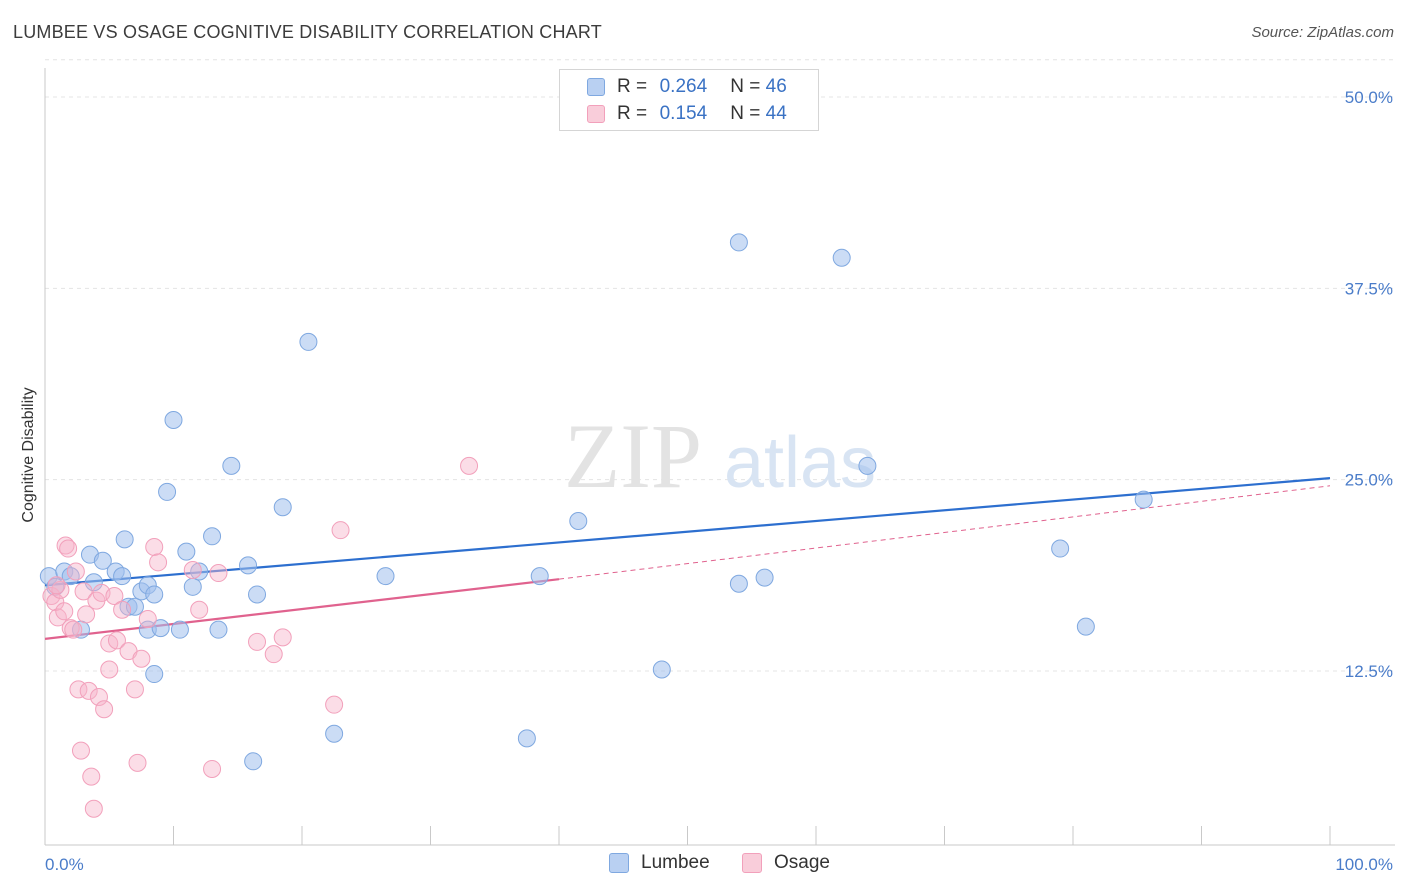 Image resolution: width=1406 pixels, height=892 pixels. What do you see at coordinates (689, 100) in the screenshot?
I see `stats-legend: R = 0.264 N = 46 R = 0.154 N = 44` at bounding box center [689, 100].